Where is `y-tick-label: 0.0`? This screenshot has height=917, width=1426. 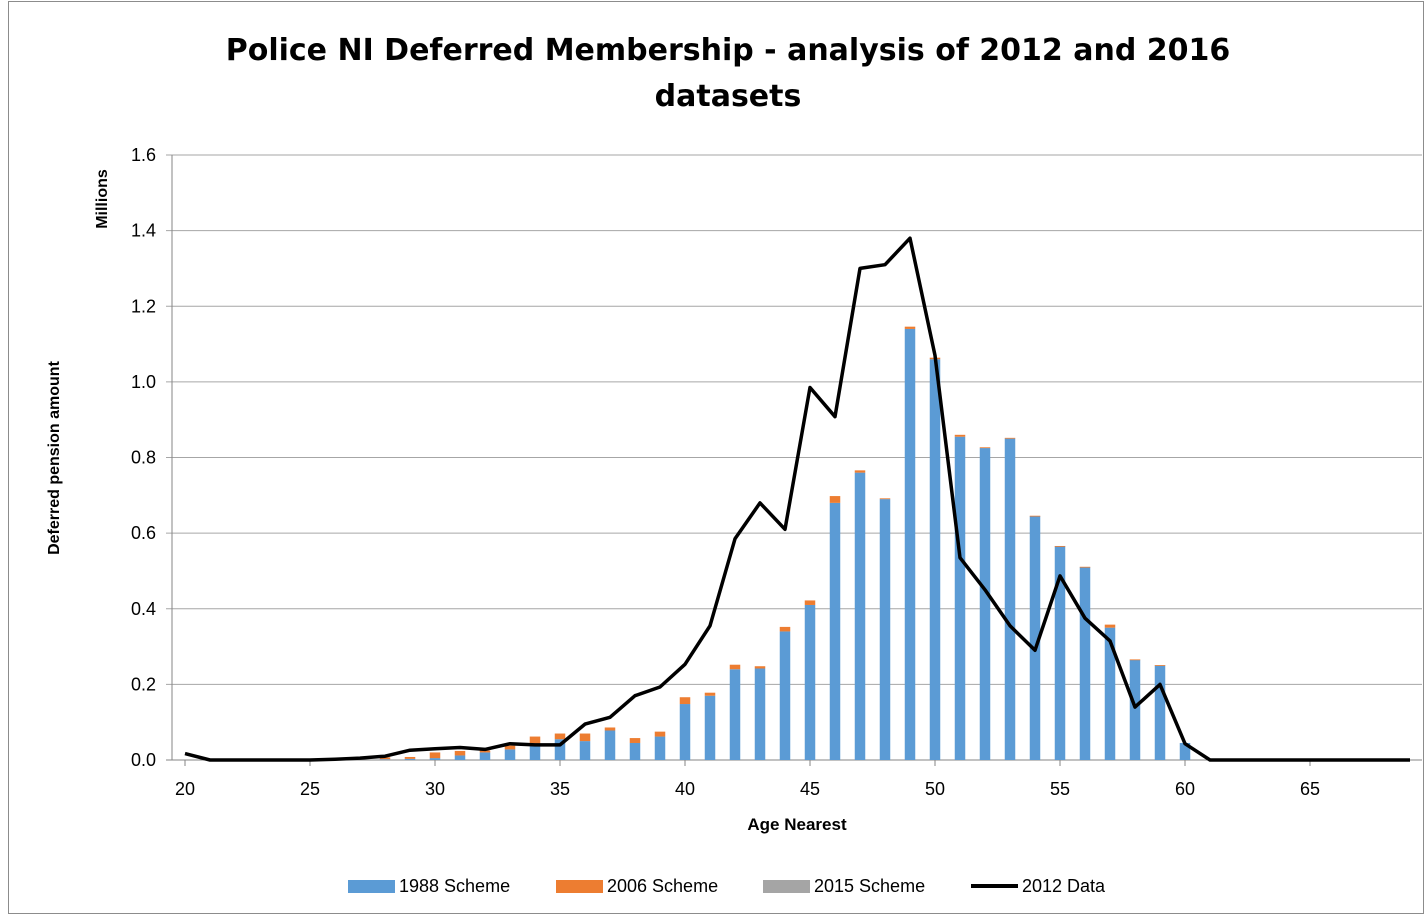 y-tick-label: 0.0 is located at coordinates (143, 760).